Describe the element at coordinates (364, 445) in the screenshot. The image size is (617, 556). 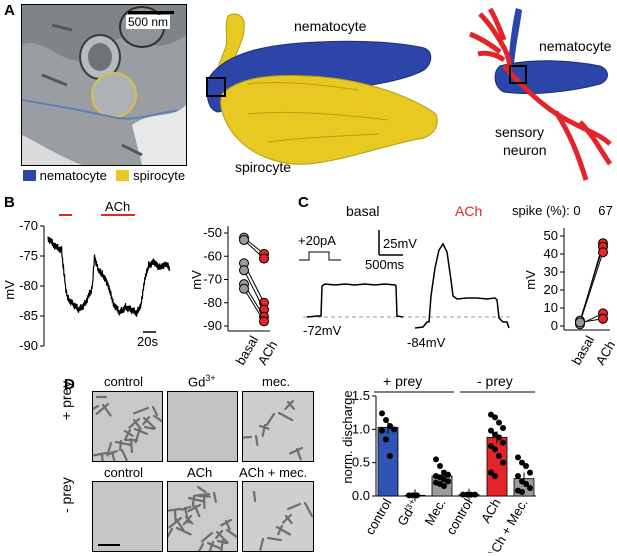
I see `y-ticks-d: 1.51.00.50.0` at that location.